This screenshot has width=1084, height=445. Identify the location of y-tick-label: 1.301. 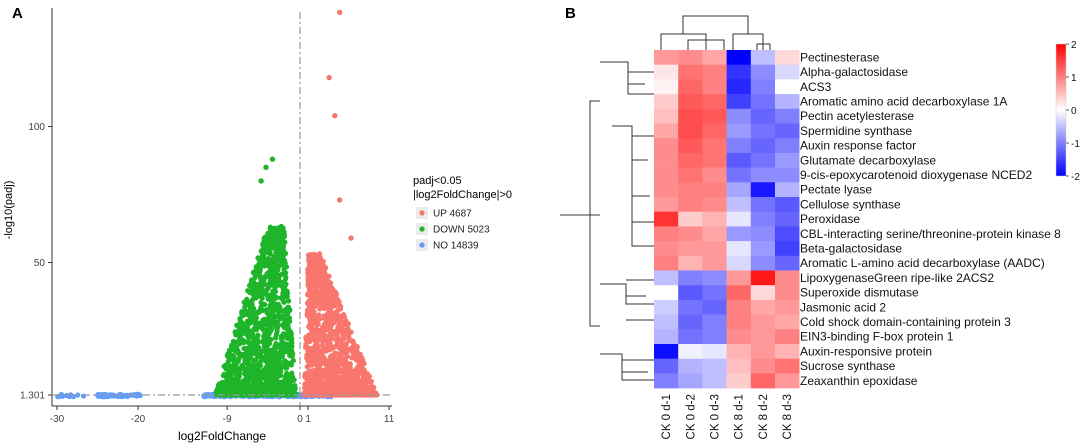
(32, 396).